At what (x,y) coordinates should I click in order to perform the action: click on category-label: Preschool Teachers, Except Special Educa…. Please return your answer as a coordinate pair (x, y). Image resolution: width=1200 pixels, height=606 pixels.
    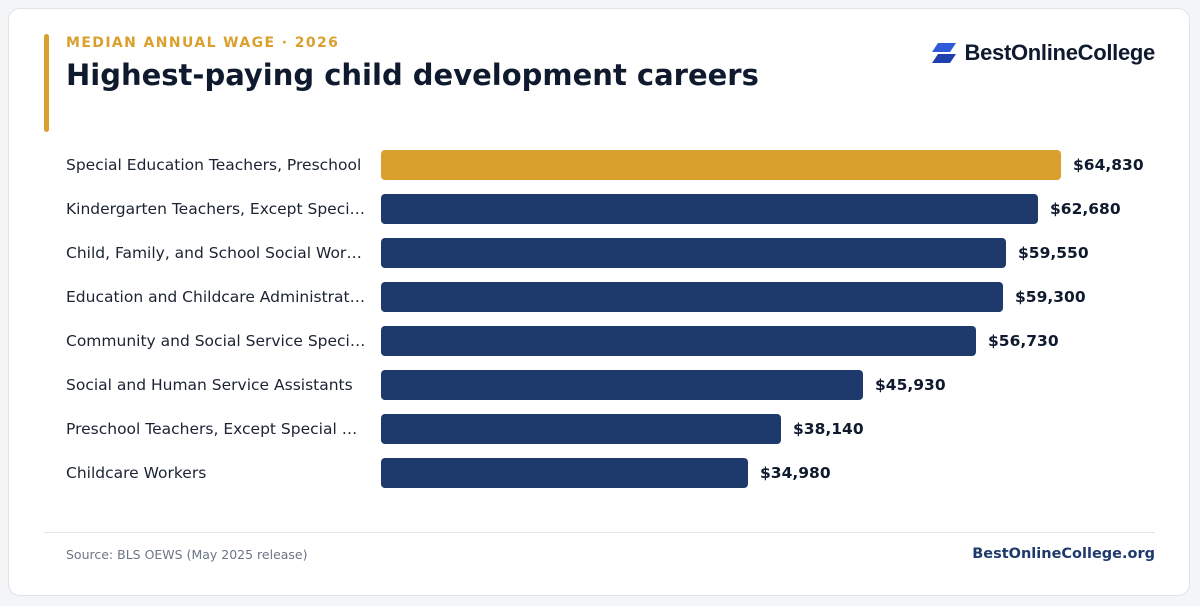
    Looking at the image, I should click on (216, 429).